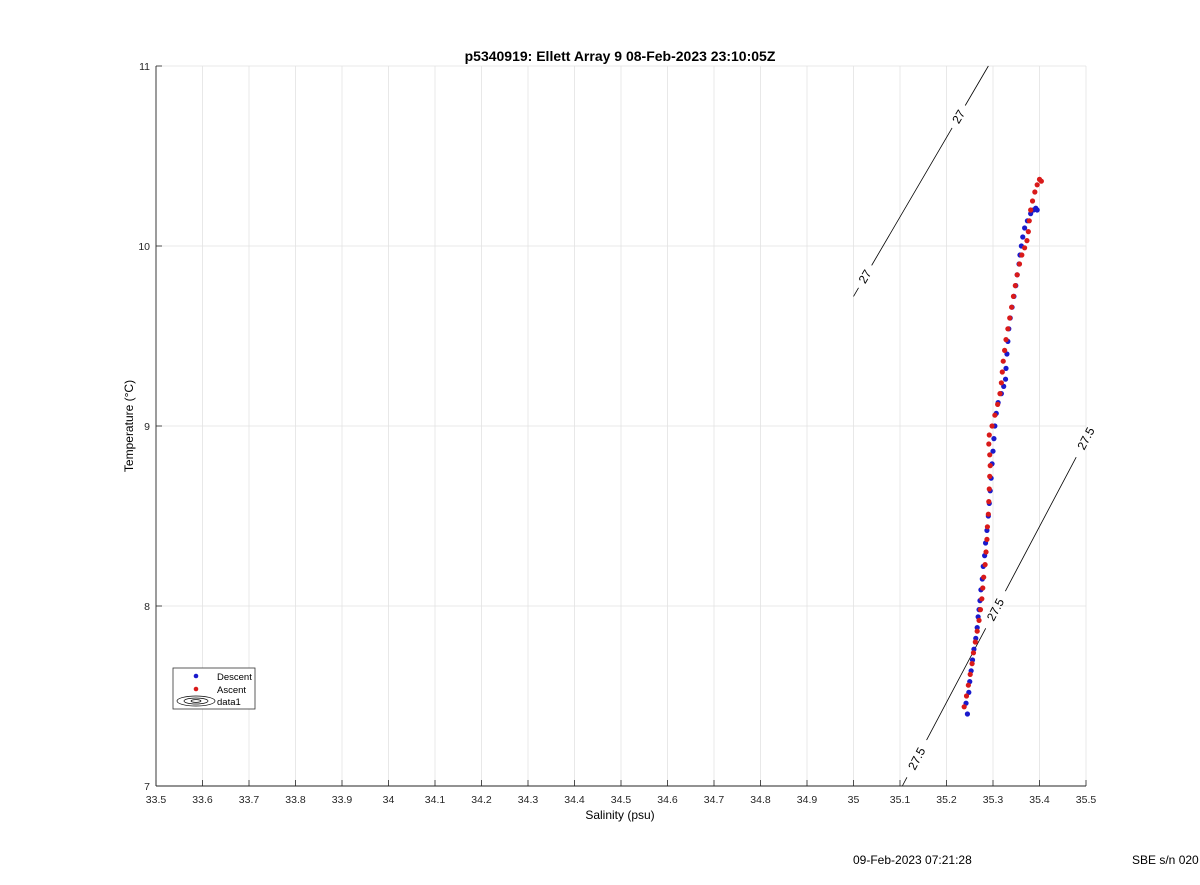 The image size is (1200, 885). Describe the element at coordinates (946, 800) in the screenshot. I see `x-tick-label: 35.2` at that location.